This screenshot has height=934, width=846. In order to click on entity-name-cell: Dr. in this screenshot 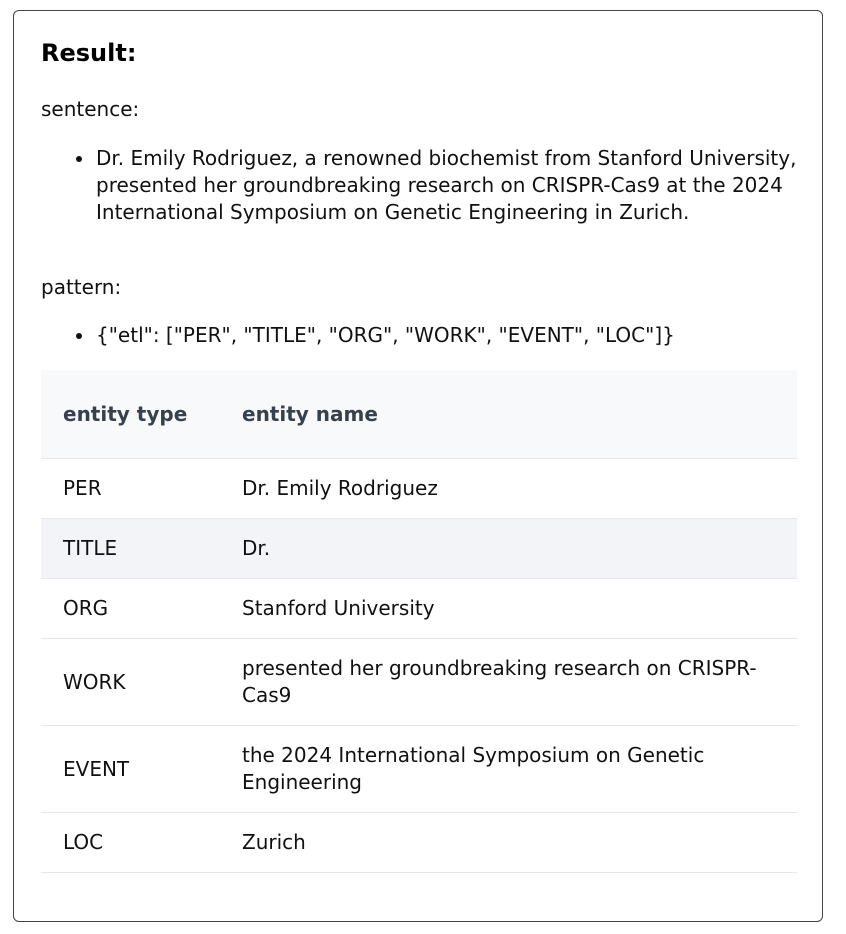, I will do `click(508, 548)`.